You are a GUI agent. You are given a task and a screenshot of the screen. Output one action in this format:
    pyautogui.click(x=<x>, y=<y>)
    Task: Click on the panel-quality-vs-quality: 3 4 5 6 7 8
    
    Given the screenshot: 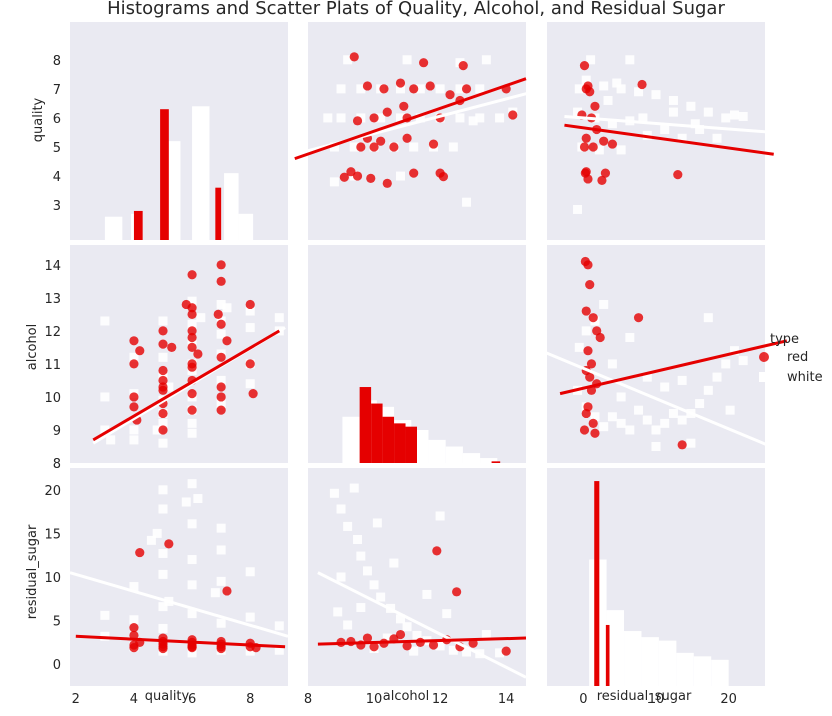 What is the action you would take?
    pyautogui.click(x=170, y=131)
    